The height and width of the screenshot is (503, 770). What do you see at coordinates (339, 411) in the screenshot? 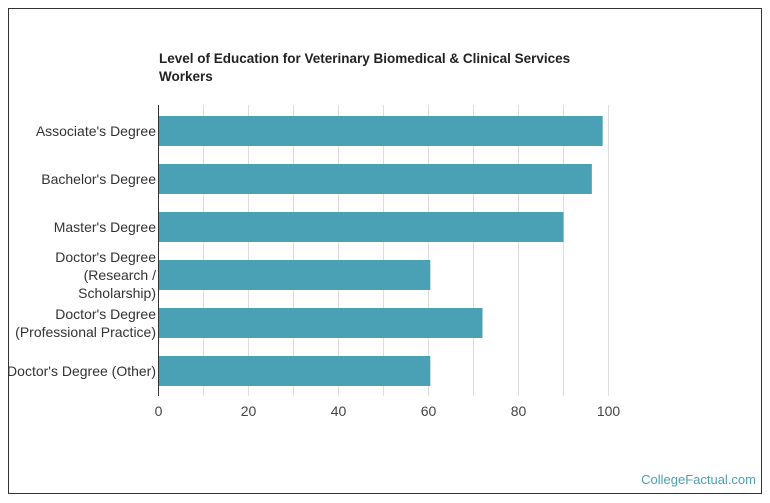
I see `x-tick-label: 40` at bounding box center [339, 411].